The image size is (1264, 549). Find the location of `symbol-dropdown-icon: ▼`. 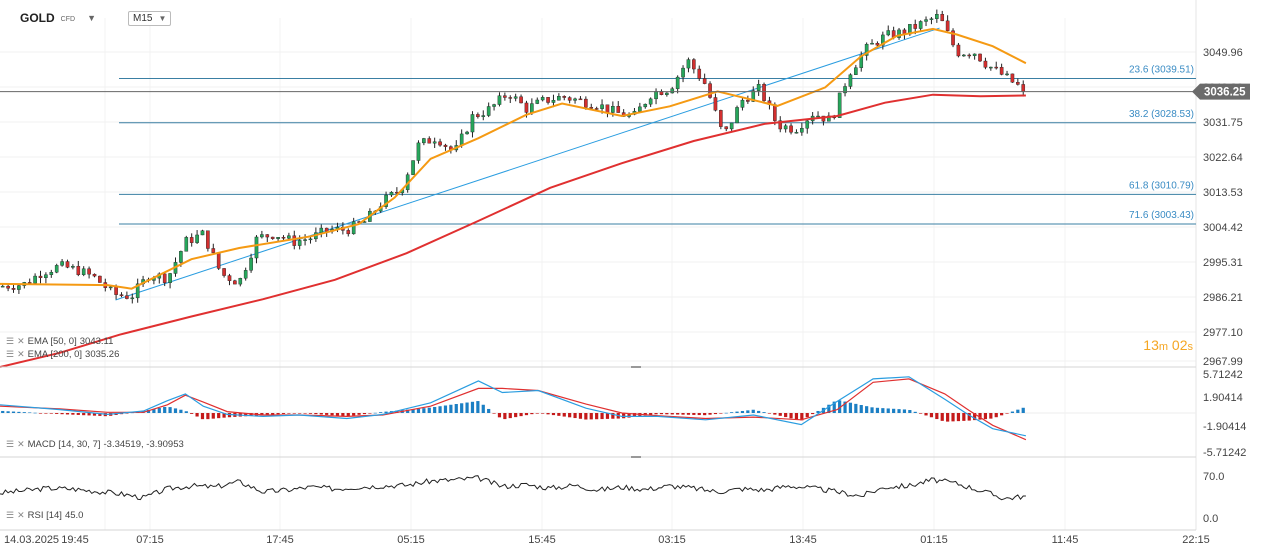

symbol-dropdown-icon: ▼ is located at coordinates (91, 18).